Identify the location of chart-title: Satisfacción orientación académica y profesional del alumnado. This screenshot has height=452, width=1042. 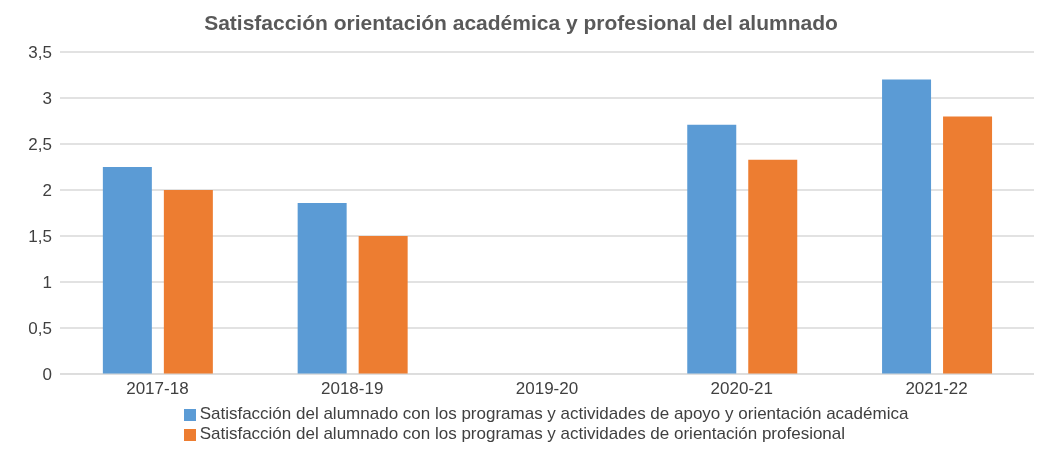
(521, 23).